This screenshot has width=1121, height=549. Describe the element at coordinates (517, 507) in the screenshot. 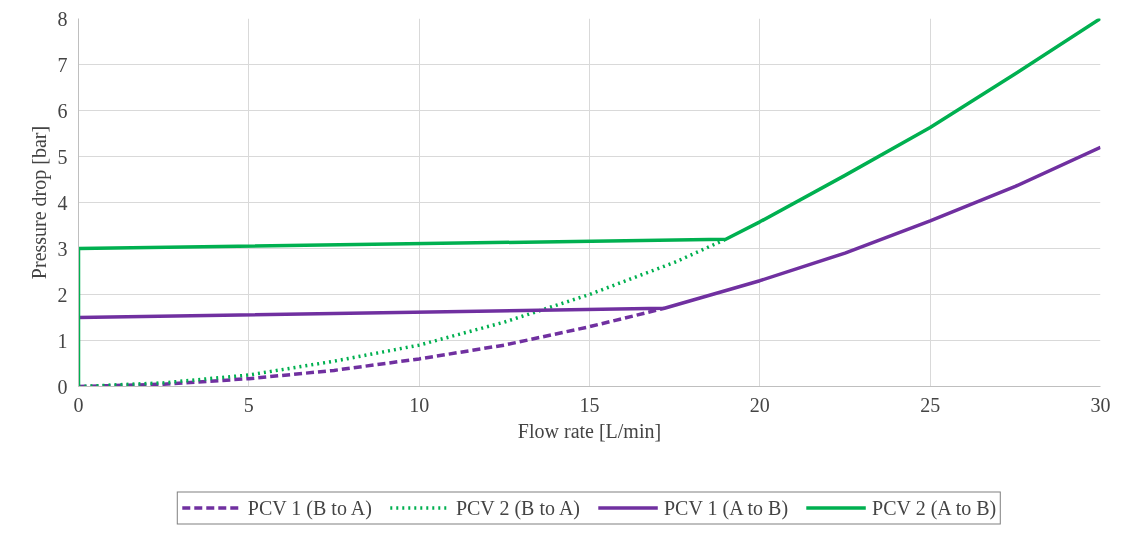

I see `legend-label: PCV 2 (B to A)` at that location.